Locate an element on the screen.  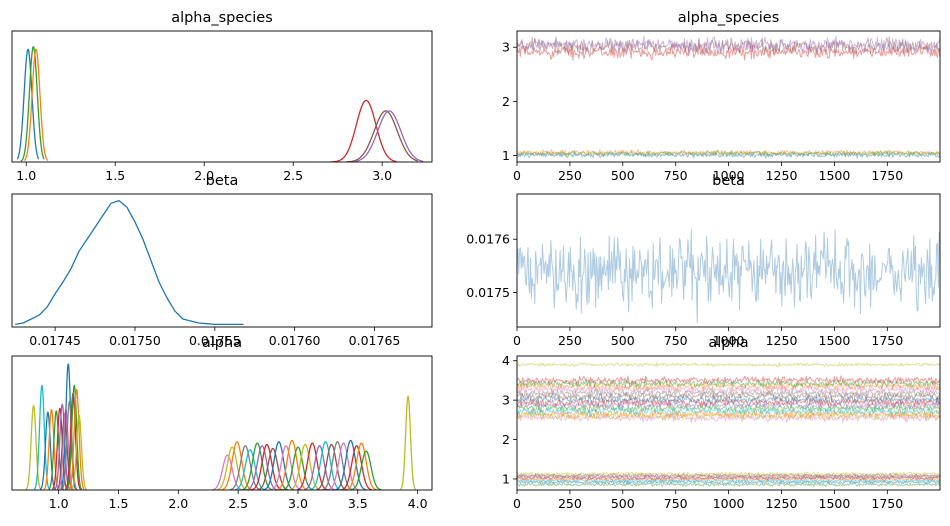
y-tick-label: 3 is located at coordinates (506, 47).